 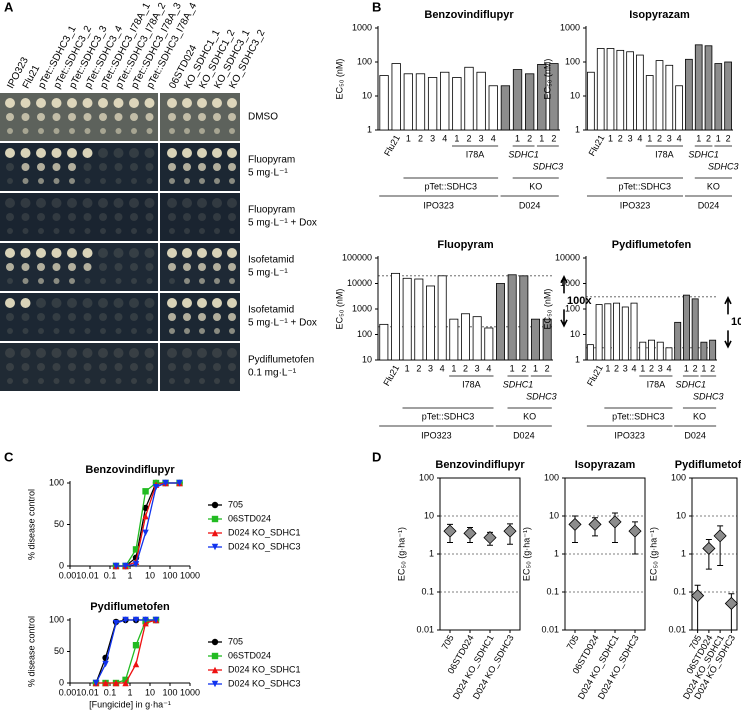 What do you see at coordinates (567, 257) in the screenshot?
I see `y-tick-label: 10000` at bounding box center [567, 257].